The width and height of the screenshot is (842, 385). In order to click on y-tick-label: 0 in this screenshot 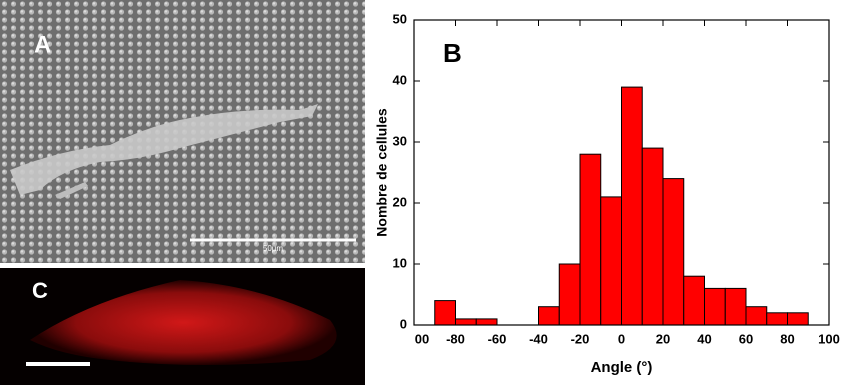, I will do `click(403, 323)`.